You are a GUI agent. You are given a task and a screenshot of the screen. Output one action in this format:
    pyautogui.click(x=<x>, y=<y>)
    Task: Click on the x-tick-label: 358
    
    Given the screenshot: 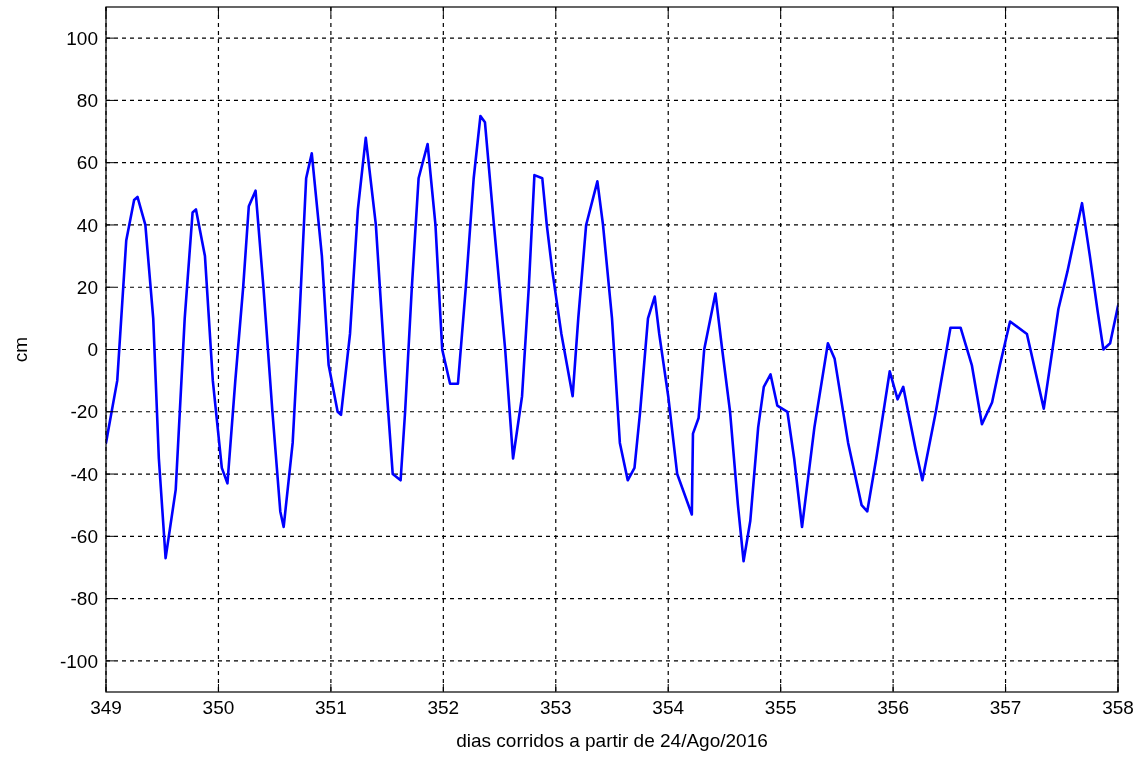 What is the action you would take?
    pyautogui.click(x=1118, y=707)
    